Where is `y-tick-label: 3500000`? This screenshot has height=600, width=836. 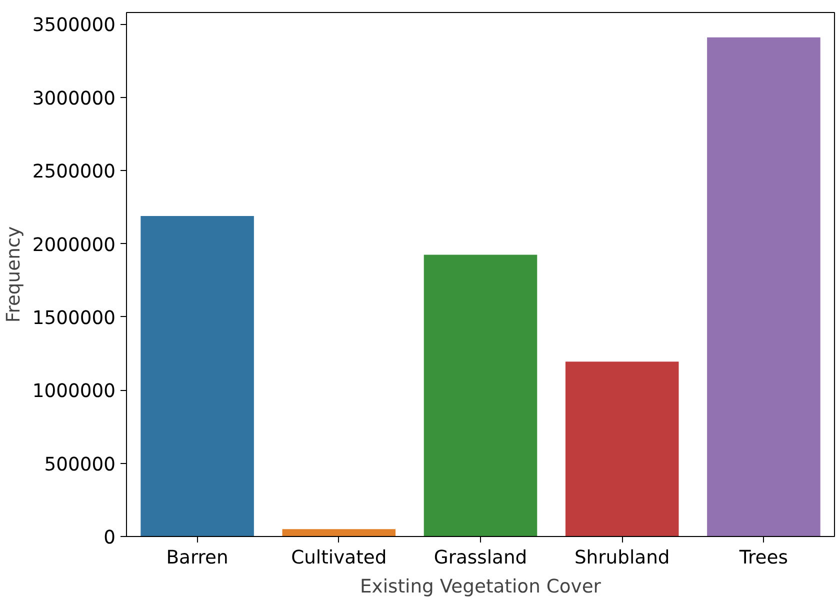
y-tick-label: 3500000 is located at coordinates (74, 25).